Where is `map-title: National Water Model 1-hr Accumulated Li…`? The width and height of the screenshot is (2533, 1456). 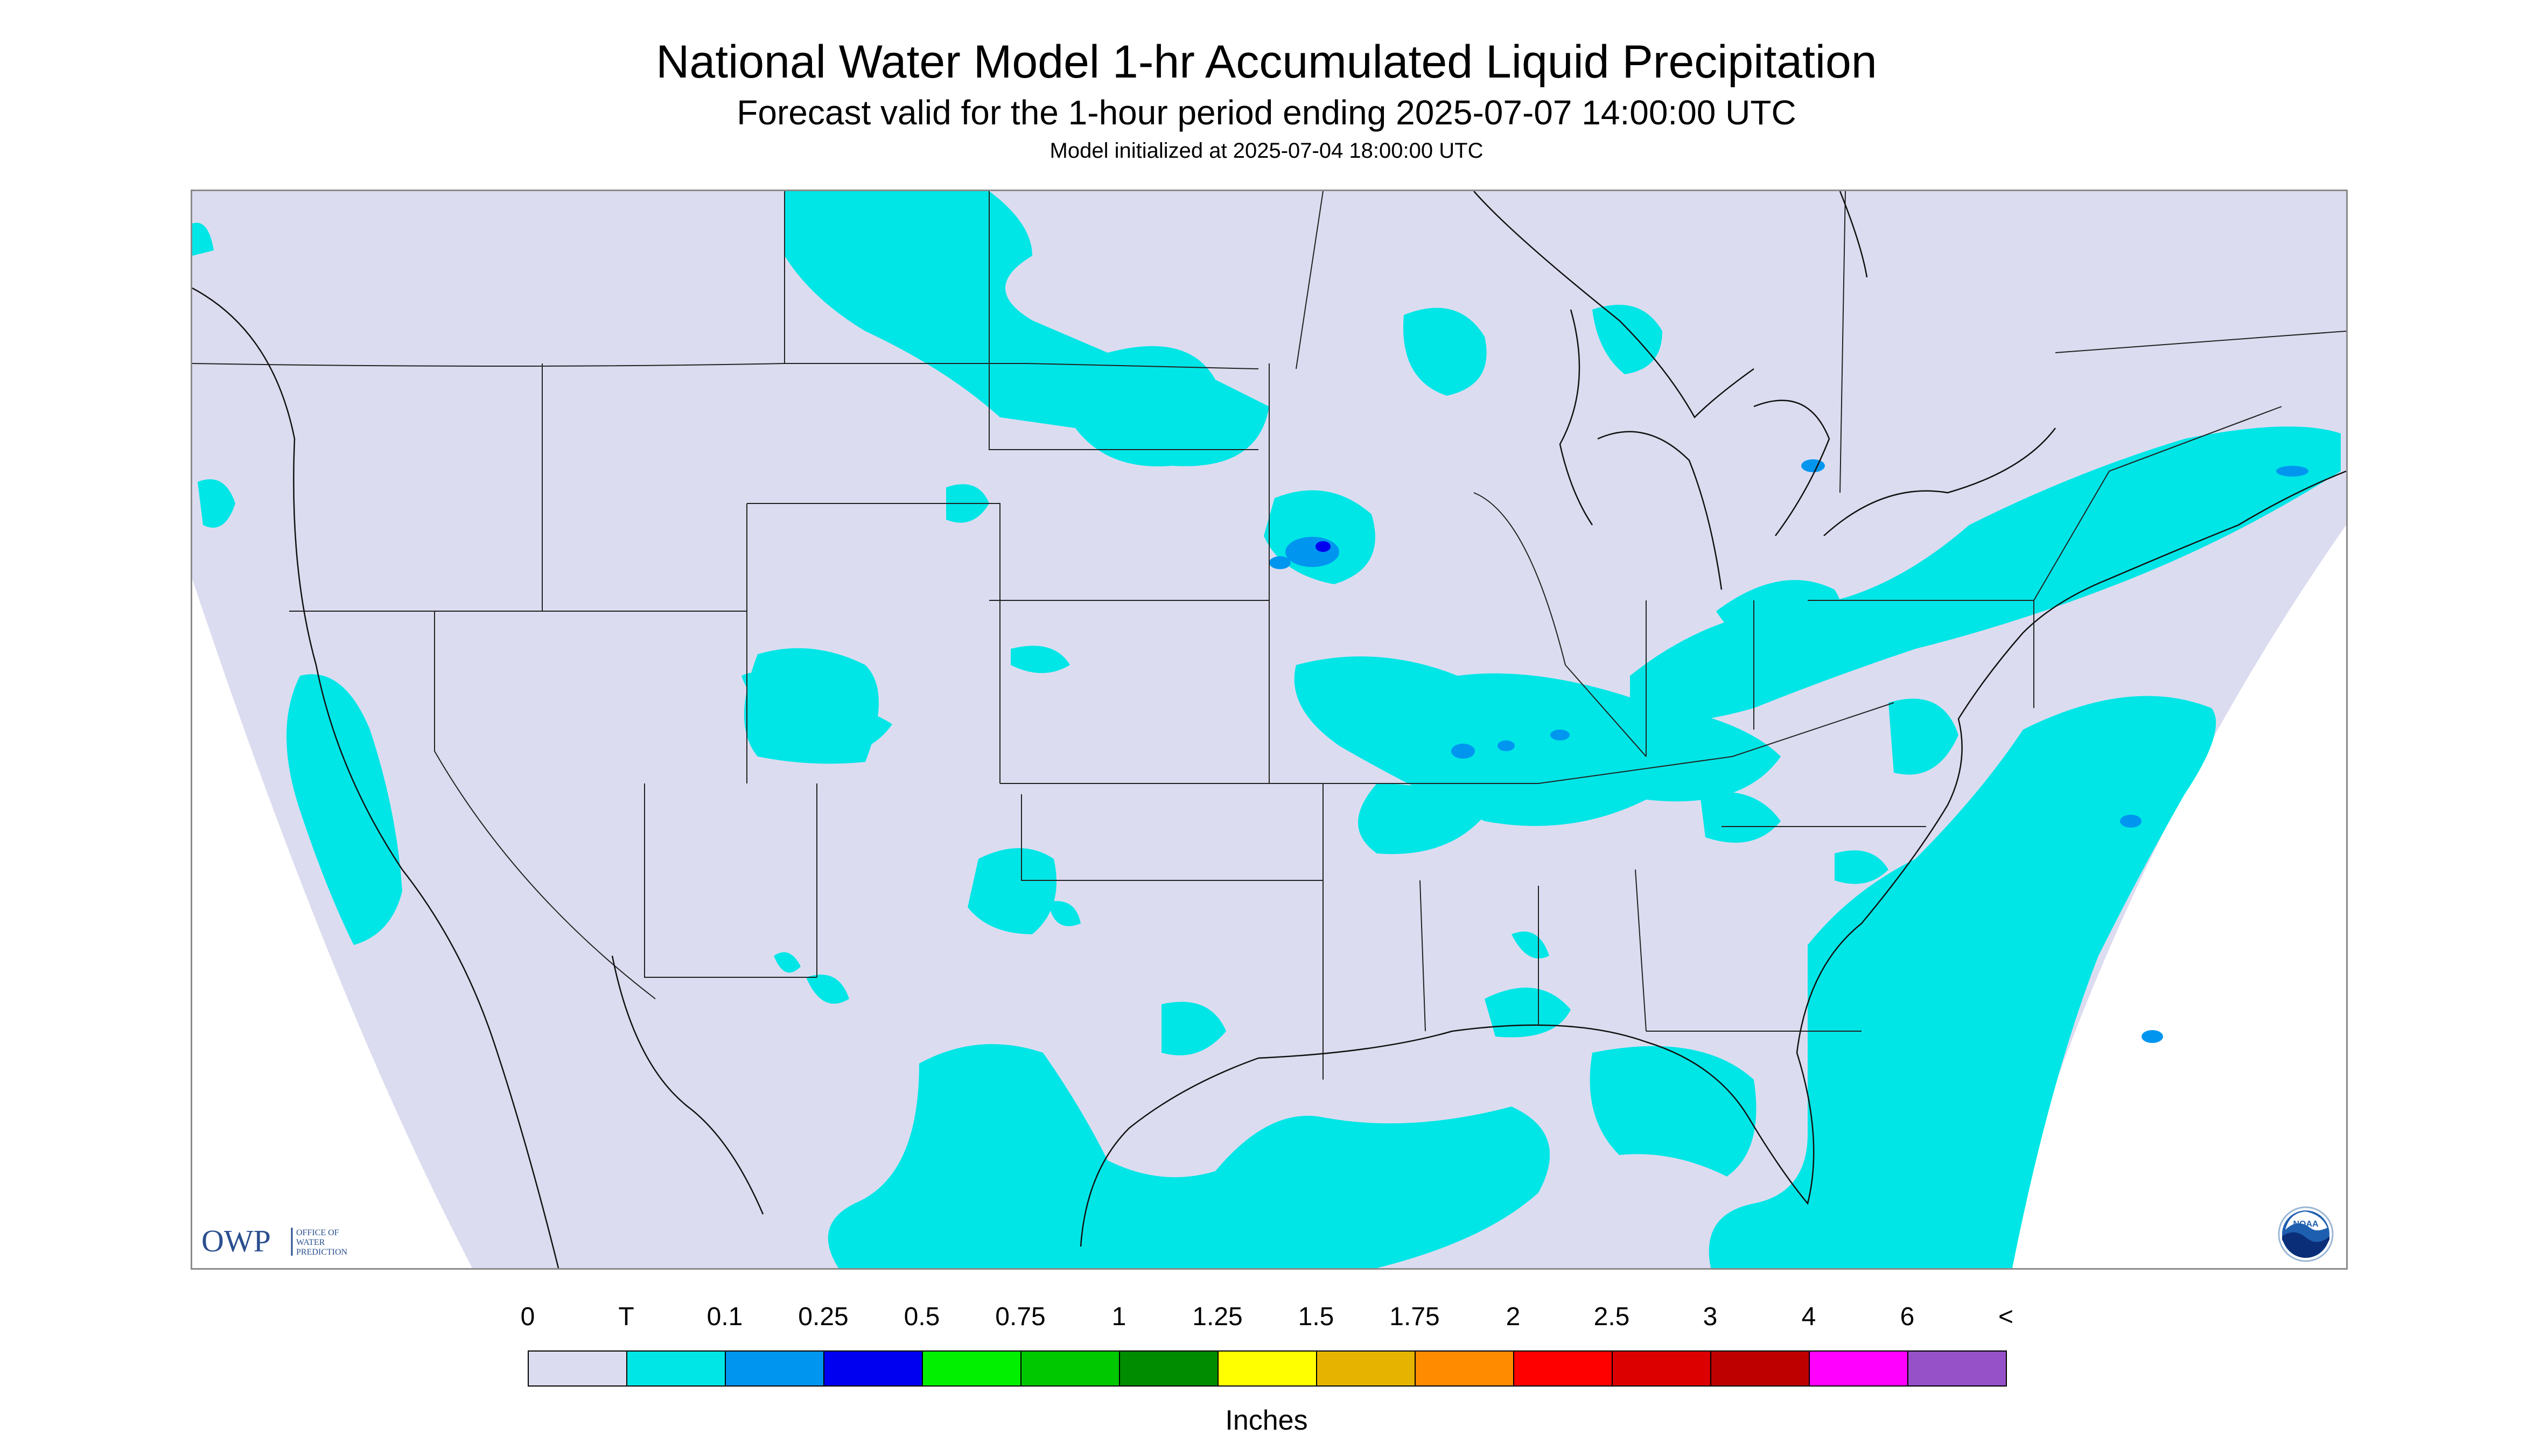
map-title: National Water Model 1-hr Accumulated Li… is located at coordinates (1266, 62).